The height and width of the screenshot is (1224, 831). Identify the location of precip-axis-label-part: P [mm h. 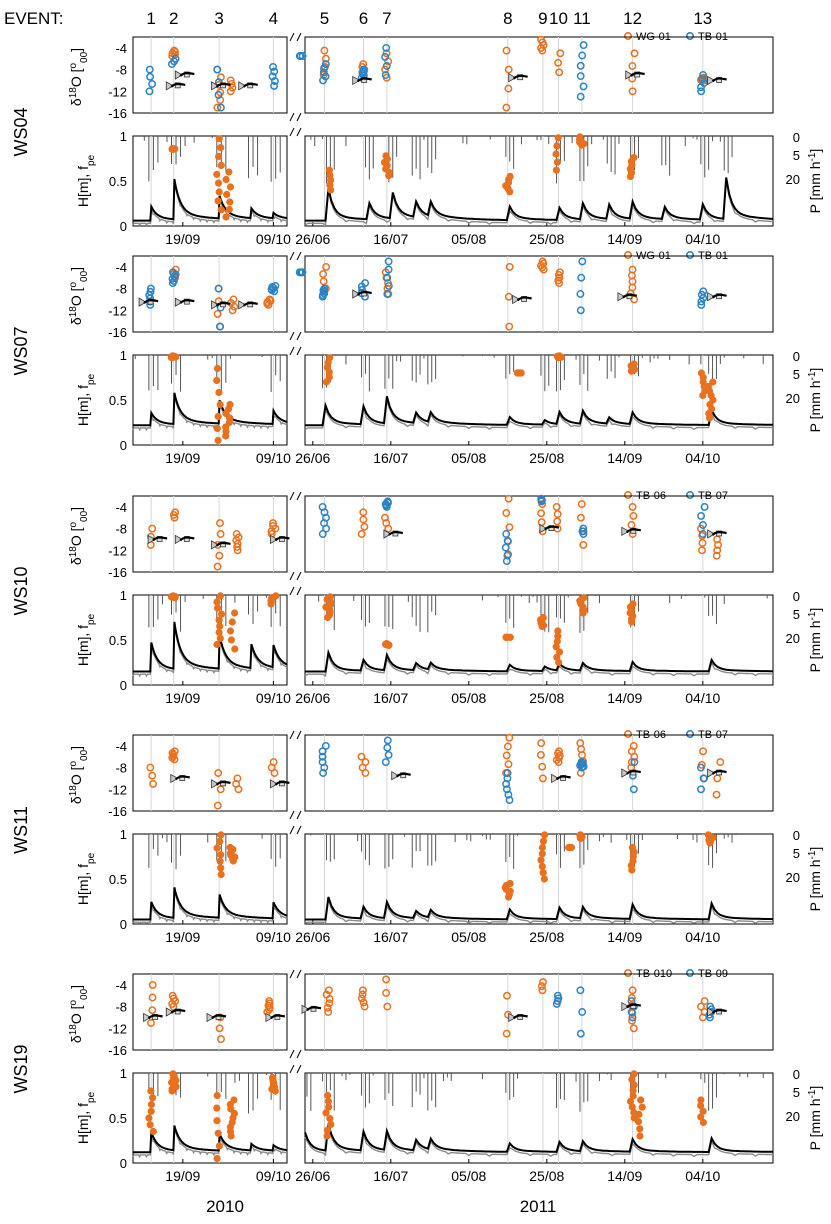
(815, 406).